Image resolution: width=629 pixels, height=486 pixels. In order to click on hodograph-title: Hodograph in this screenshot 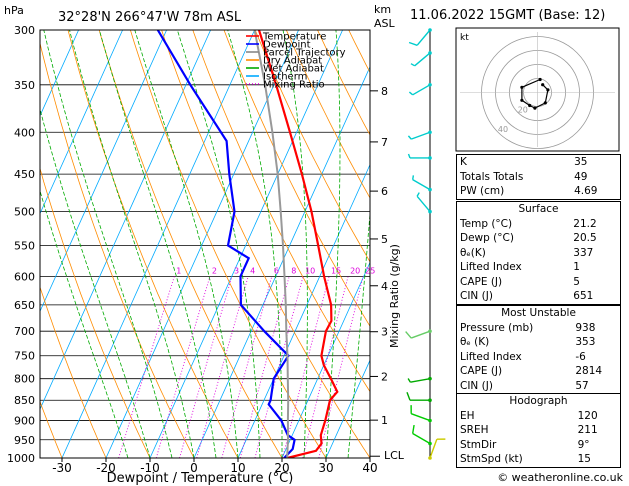, I will do `click(538, 401)`.